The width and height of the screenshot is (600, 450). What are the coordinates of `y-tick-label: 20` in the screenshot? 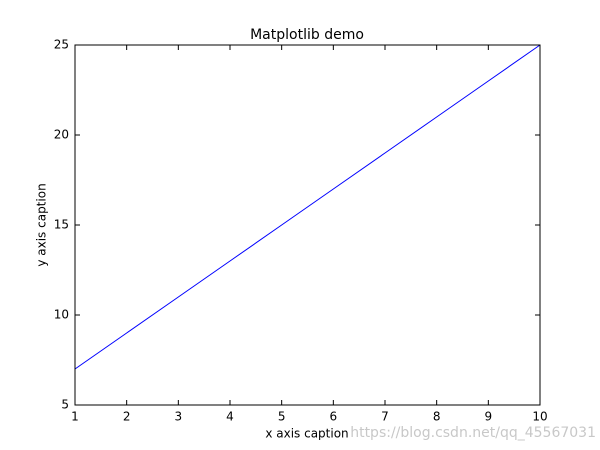 It's located at (61, 135).